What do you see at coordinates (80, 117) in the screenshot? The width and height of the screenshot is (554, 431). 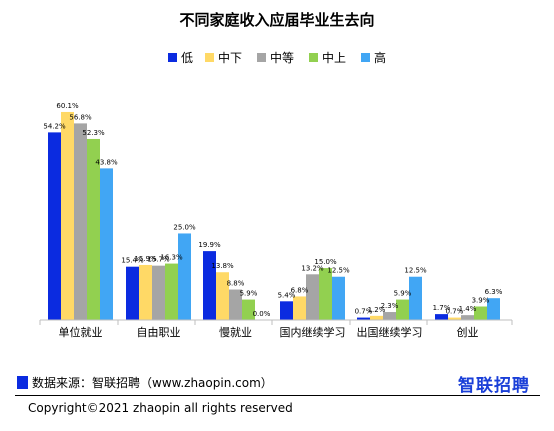 I see `data-label: 56.8%` at bounding box center [80, 117].